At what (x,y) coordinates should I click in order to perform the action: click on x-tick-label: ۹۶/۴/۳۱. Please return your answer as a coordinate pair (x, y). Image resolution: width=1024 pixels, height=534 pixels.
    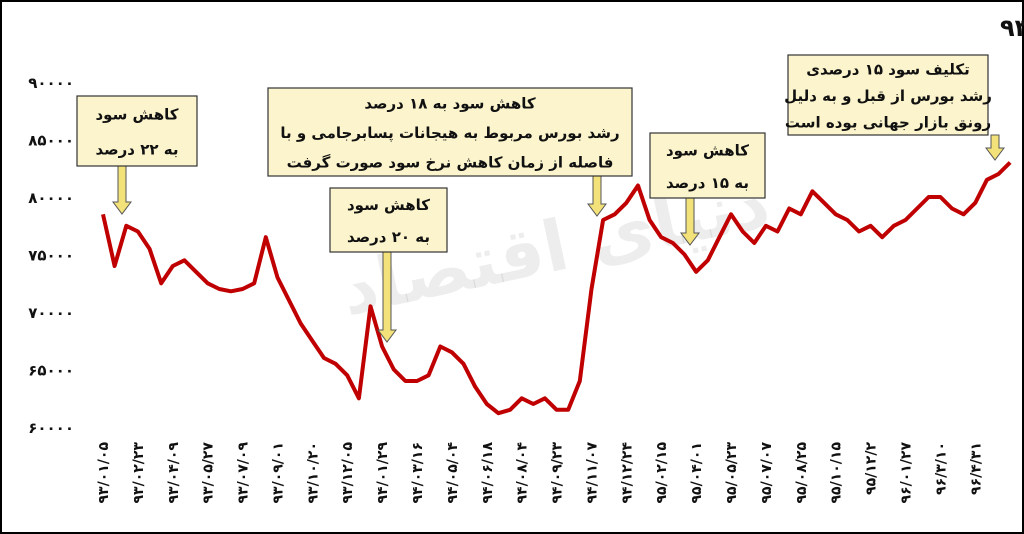
    Looking at the image, I should click on (976, 468).